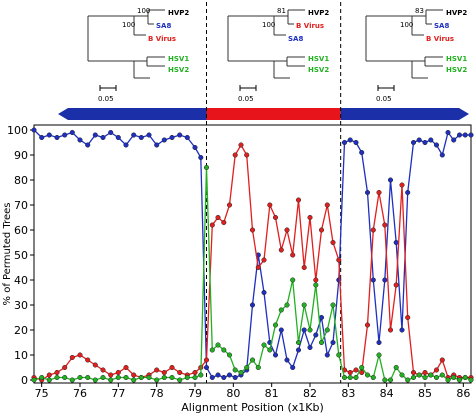 The height and width of the screenshot is (413, 474). Describe the element at coordinates (21, 305) in the screenshot. I see `y-tick-label: 30` at that location.